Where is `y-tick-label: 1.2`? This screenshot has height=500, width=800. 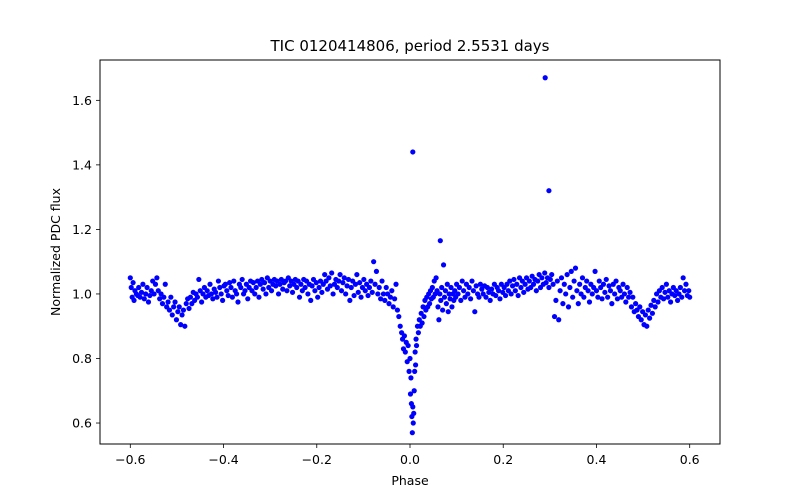
y-tick-label: 1.2 is located at coordinates (82, 229).